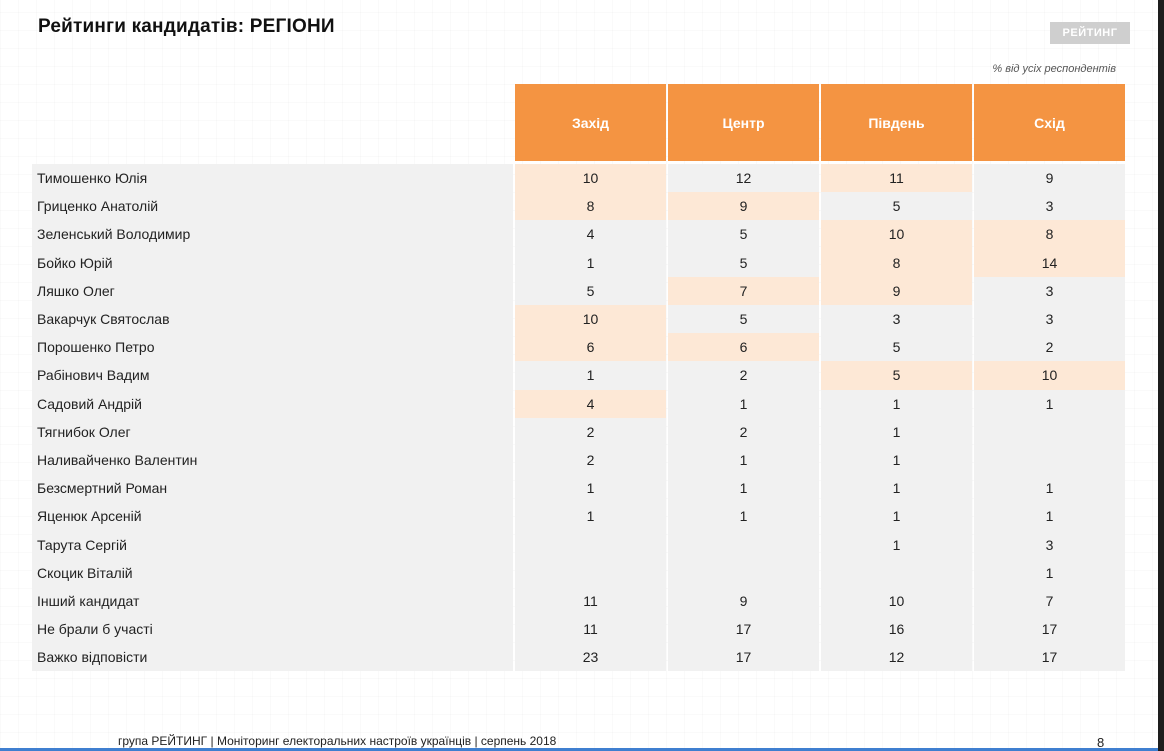 The height and width of the screenshot is (751, 1164). What do you see at coordinates (1054, 69) in the screenshot?
I see `unit-note: % від усіх респондентів` at bounding box center [1054, 69].